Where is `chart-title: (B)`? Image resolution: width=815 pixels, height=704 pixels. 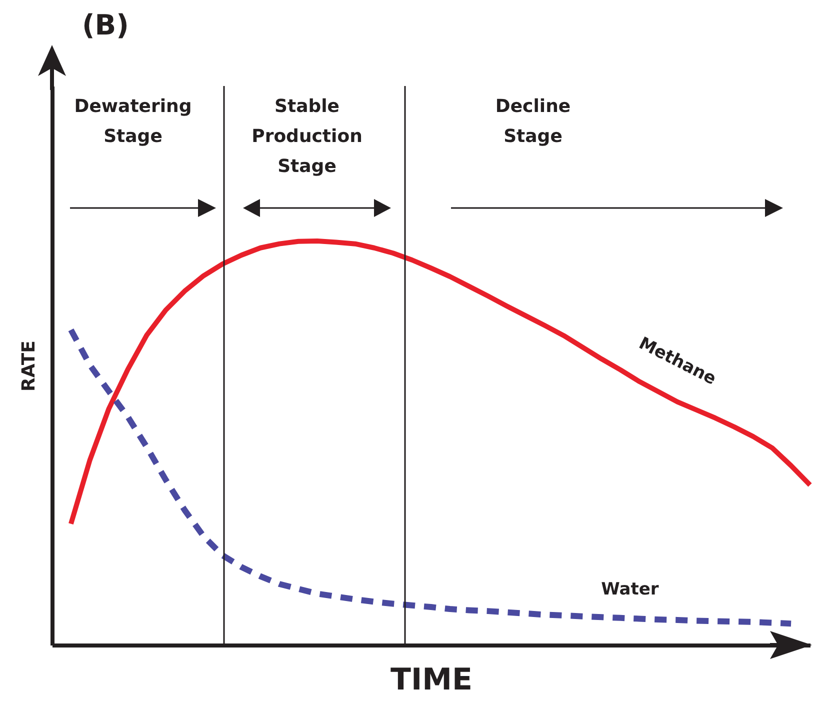
chart-title: (B) is located at coordinates (105, 25).